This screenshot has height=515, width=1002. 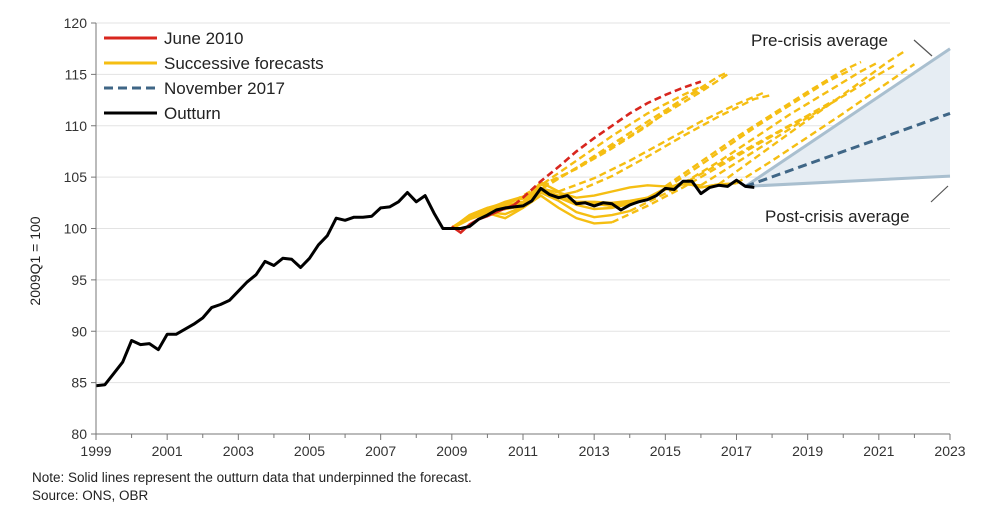 I want to click on annotations: Pre-crisis average Post-crisis average, so click(x=850, y=128).